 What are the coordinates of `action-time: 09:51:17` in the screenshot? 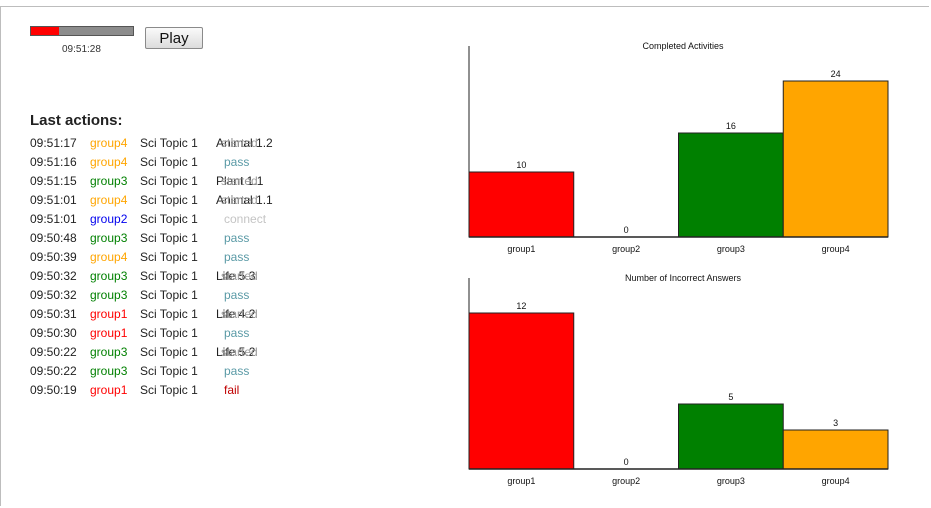 It's located at (53, 143).